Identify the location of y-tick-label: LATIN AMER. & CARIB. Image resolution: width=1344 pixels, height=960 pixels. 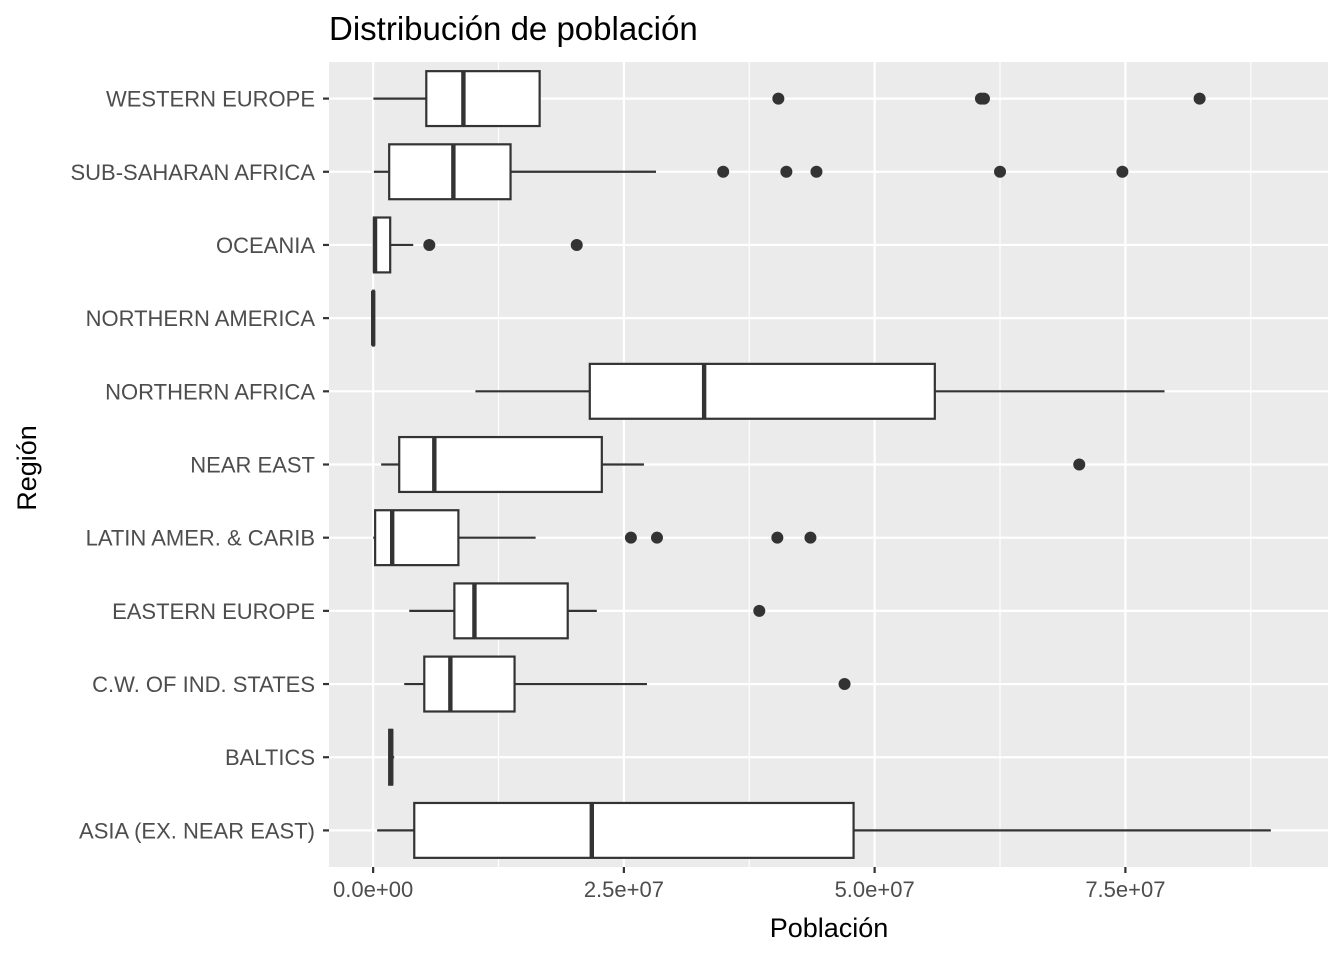
(200, 538).